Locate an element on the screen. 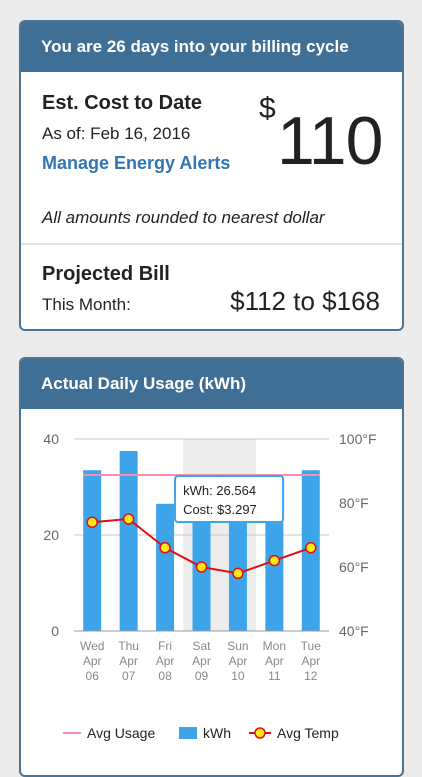 This screenshot has height=777, width=422. legend-kwh-label: kWh is located at coordinates (217, 733).